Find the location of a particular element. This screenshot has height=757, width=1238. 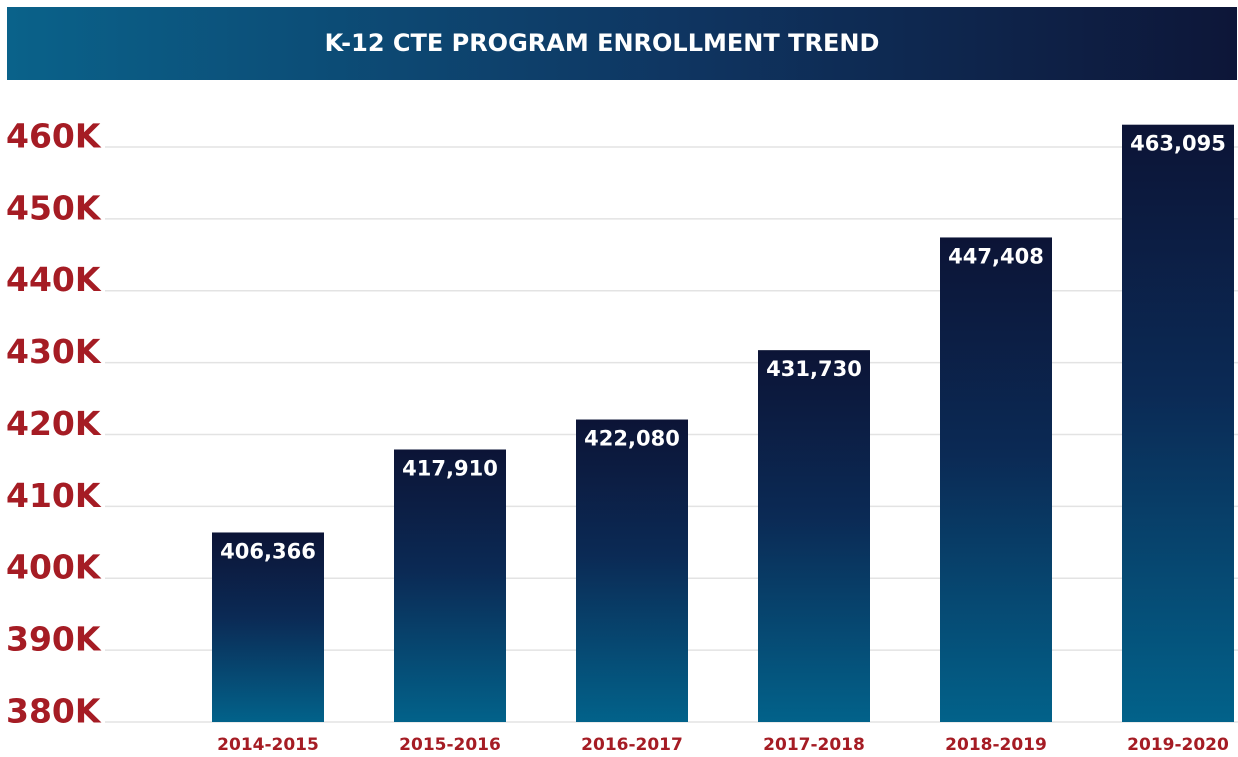

y-tick-label: 450K is located at coordinates (54, 207).